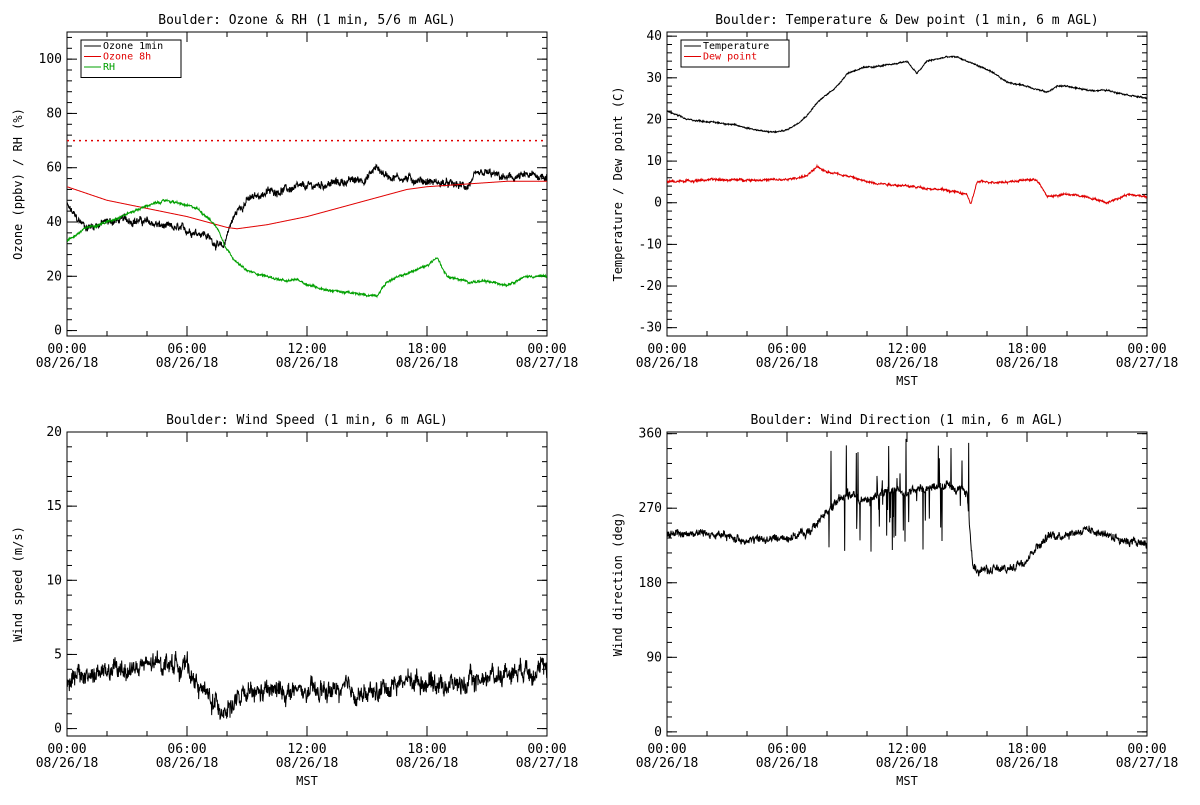 This screenshot has width=1200, height=805. Describe the element at coordinates (650, 244) in the screenshot. I see `y-tick-label: -10` at that location.